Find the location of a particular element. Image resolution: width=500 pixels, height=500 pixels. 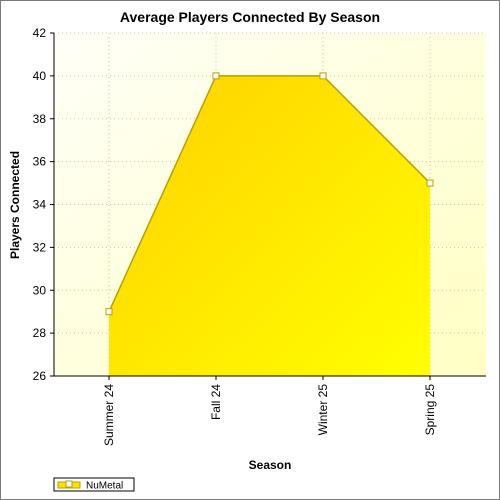

y-axis-title: Players Connected is located at coordinates (15, 205).